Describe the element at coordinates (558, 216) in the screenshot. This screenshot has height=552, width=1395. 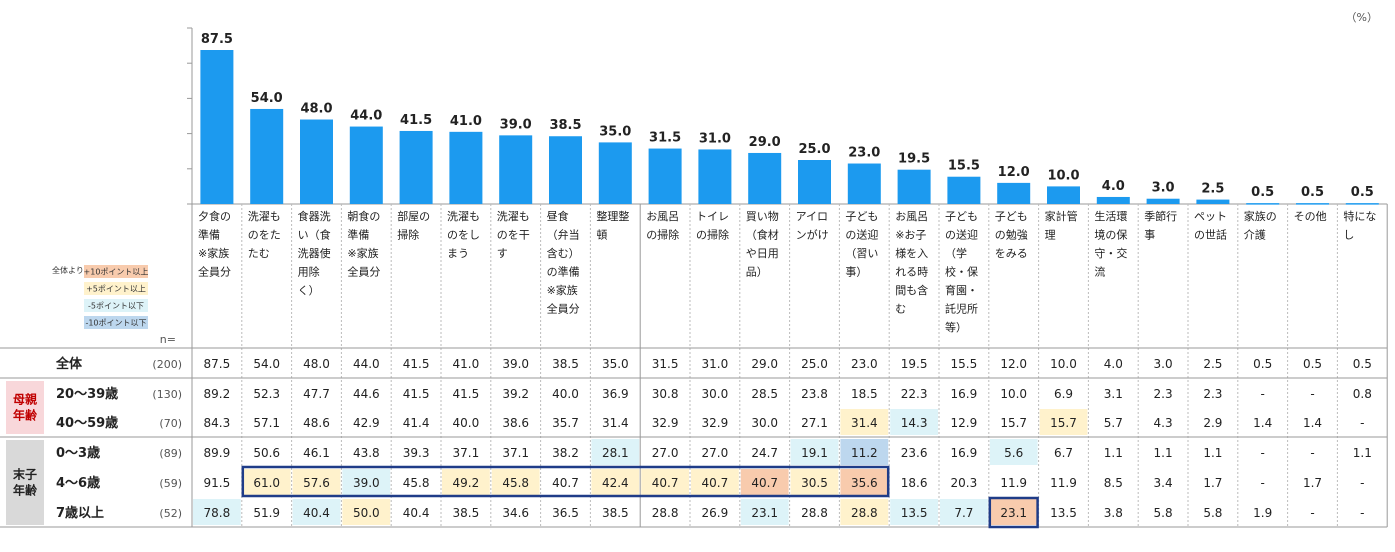
I see `category-label: 昼食` at that location.